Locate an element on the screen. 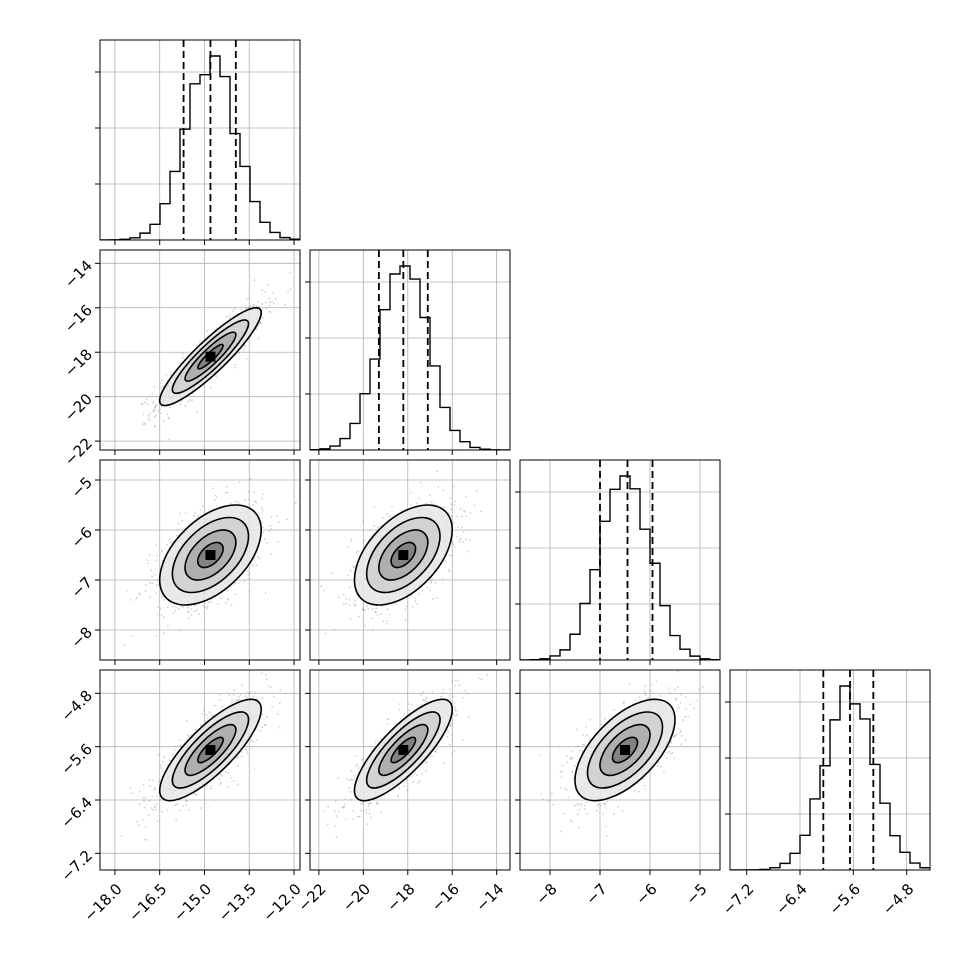  density-peak is located at coordinates (403, 555).